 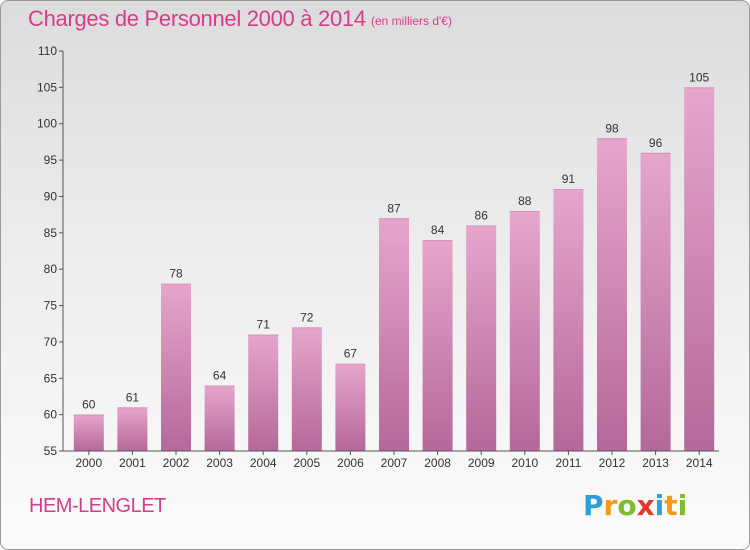 What do you see at coordinates (394, 208) in the screenshot?
I see `data-label-2007: 87` at bounding box center [394, 208].